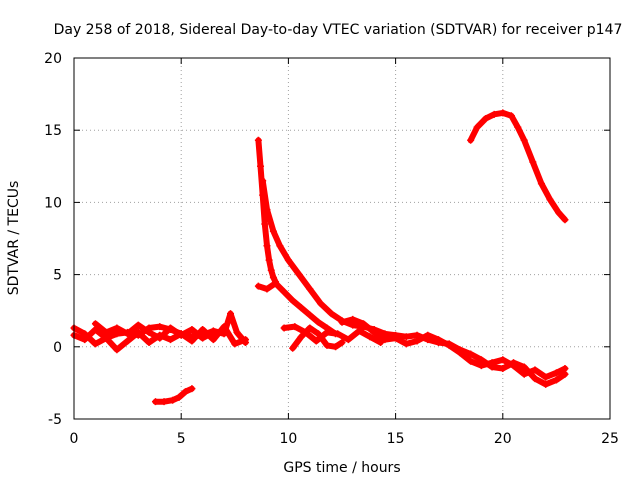 The height and width of the screenshot is (480, 640). I want to click on x-tick-label: 20, so click(503, 439).